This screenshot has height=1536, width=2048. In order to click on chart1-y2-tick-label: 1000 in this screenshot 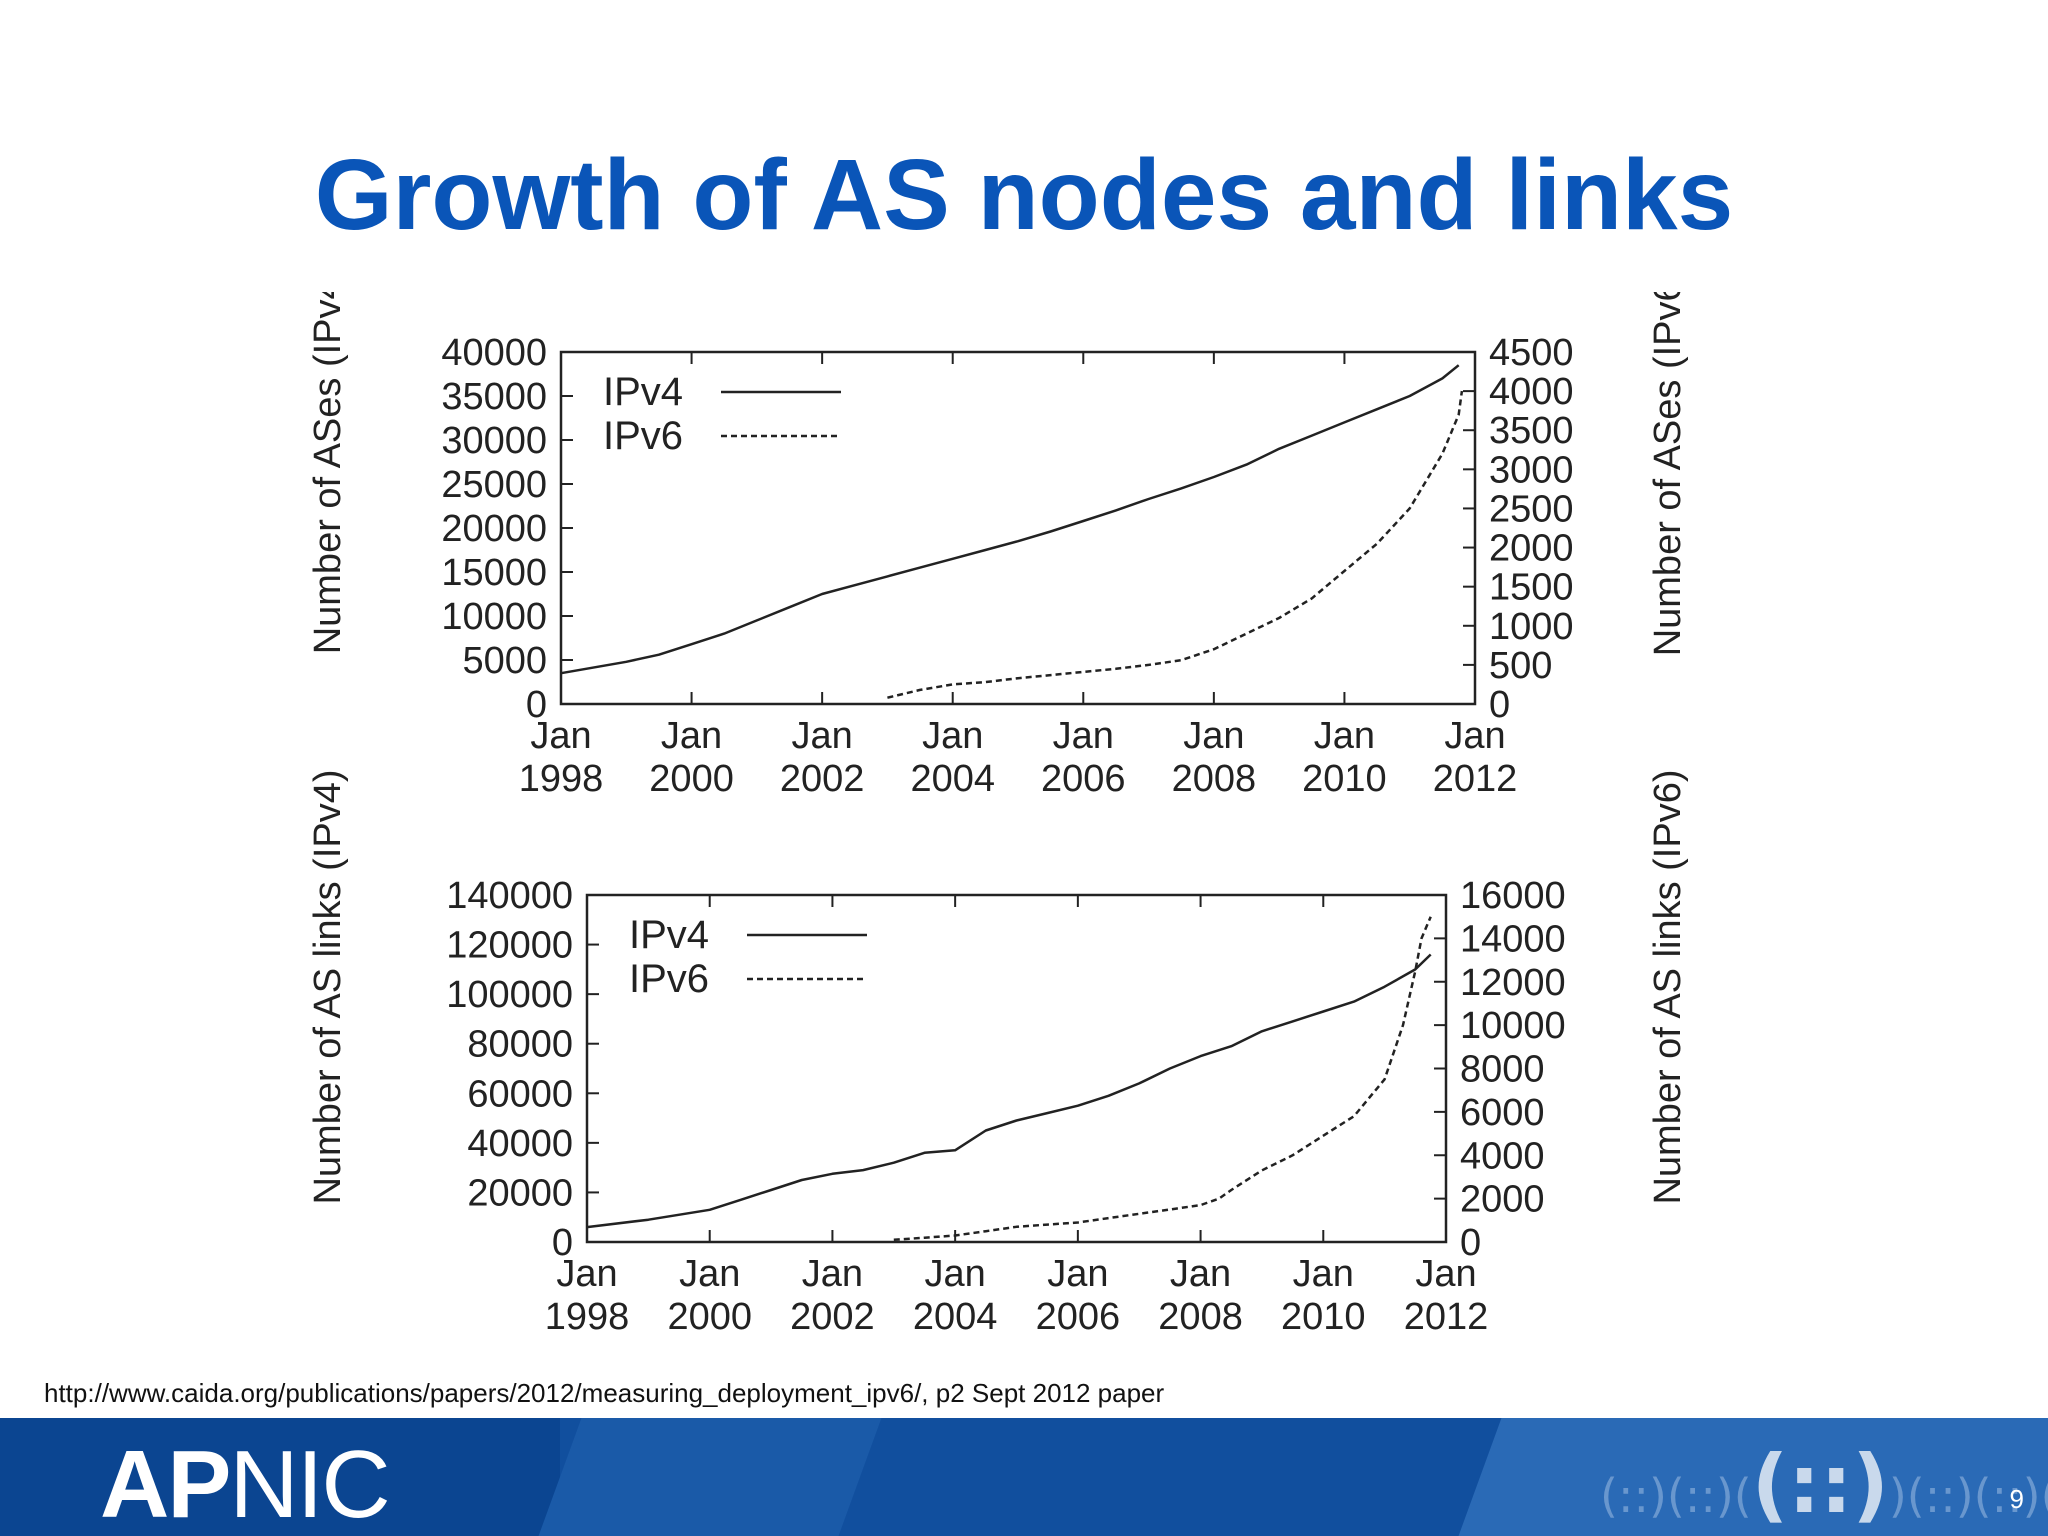, I will do `click(1531, 627)`.